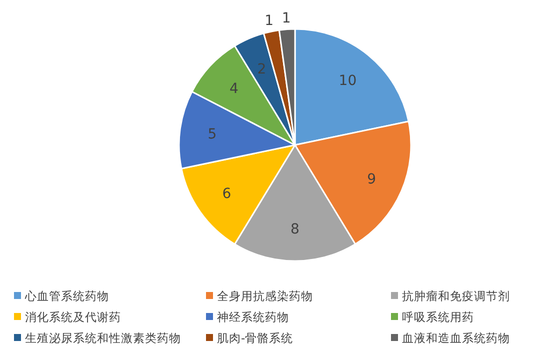 This screenshot has width=540, height=358. I want to click on data-label: 4, so click(234, 88).